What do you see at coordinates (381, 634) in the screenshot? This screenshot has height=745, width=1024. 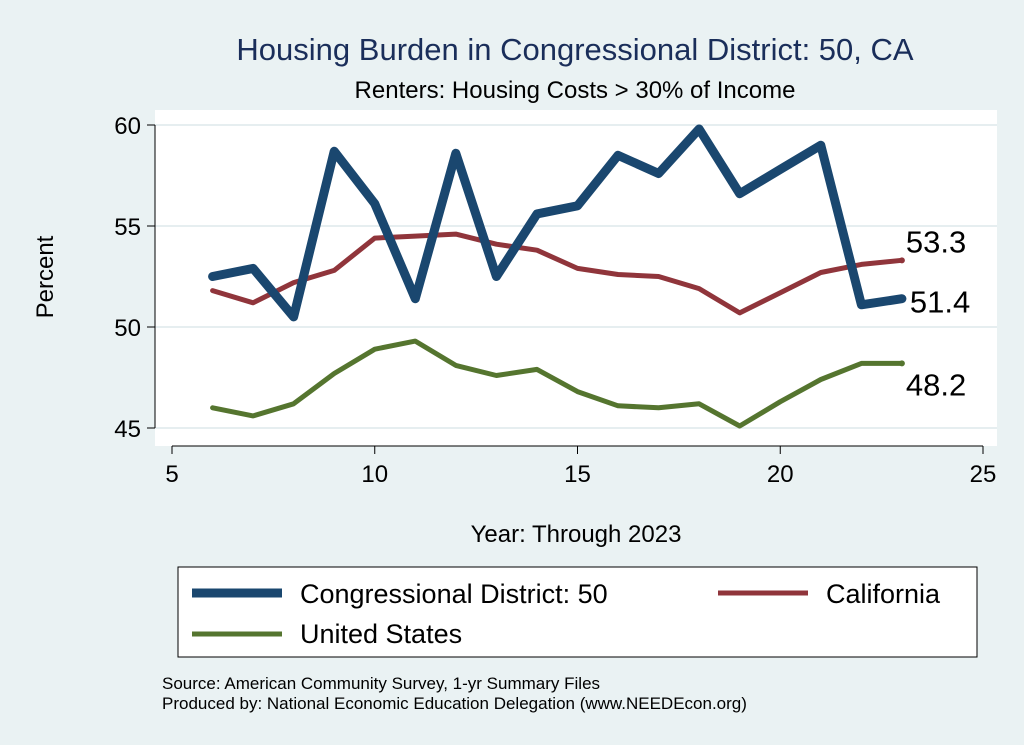 I see `legend-label-us: United States` at bounding box center [381, 634].